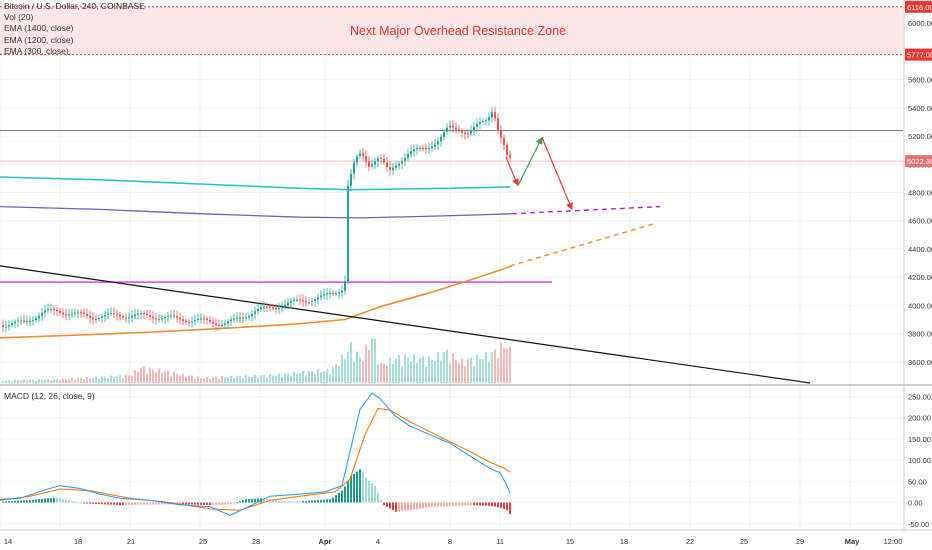 The image size is (932, 550). What do you see at coordinates (800, 541) in the screenshot?
I see `x-tick-label: 29` at bounding box center [800, 541].